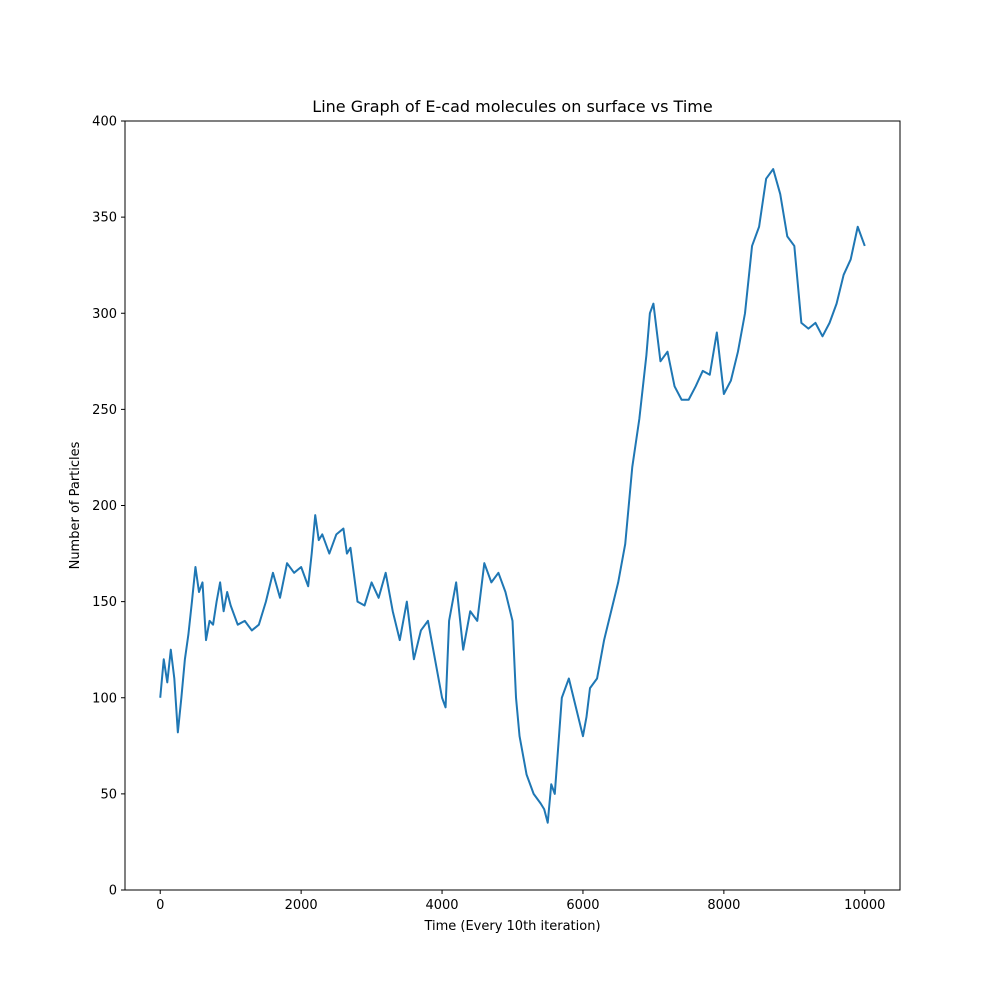 The image size is (1000, 1000). I want to click on x-tick-label: 10000, so click(864, 905).